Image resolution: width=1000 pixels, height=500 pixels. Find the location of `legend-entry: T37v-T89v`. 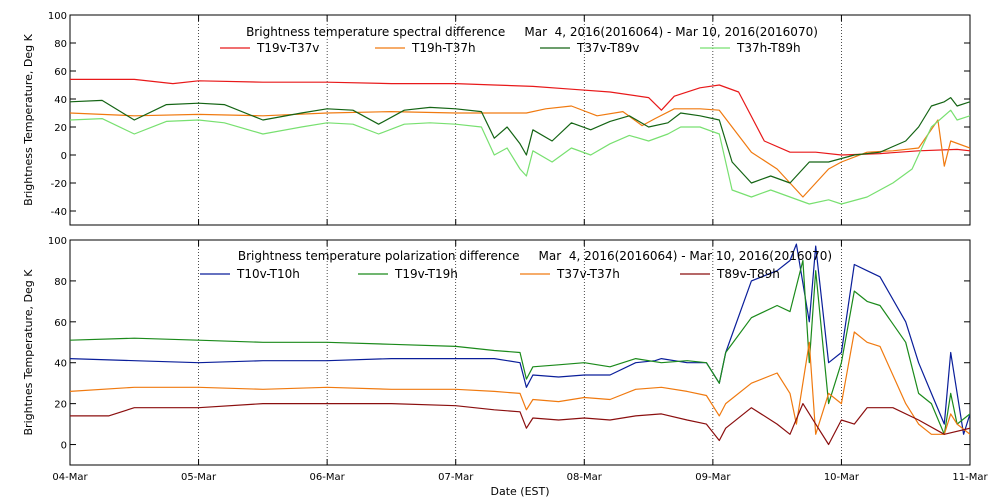

legend-entry: T37v-T89v is located at coordinates (607, 48).